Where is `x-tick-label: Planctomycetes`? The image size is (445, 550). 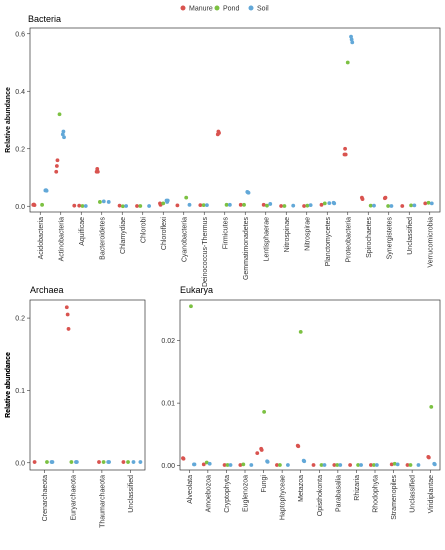
x-tick-label: Planctomycetes is located at coordinates (328, 242).